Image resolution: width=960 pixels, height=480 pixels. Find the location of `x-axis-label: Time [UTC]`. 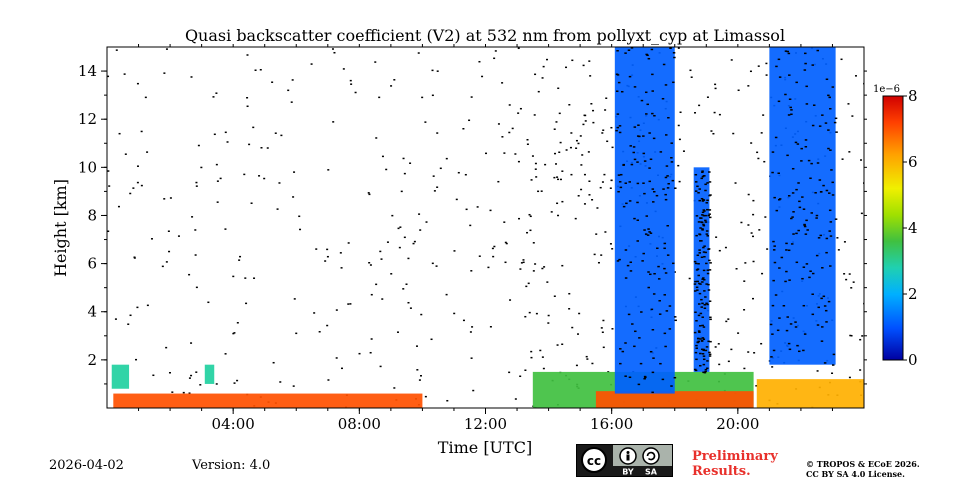

x-axis-label: Time [UTC] is located at coordinates (485, 447).